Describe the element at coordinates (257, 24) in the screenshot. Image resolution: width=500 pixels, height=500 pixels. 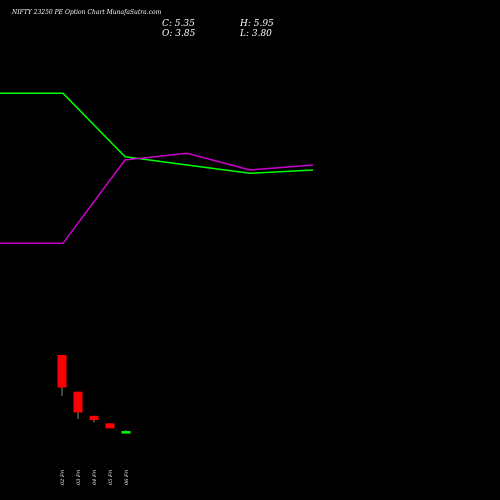
I see `high-price-readout: H: 5.95` at that location.